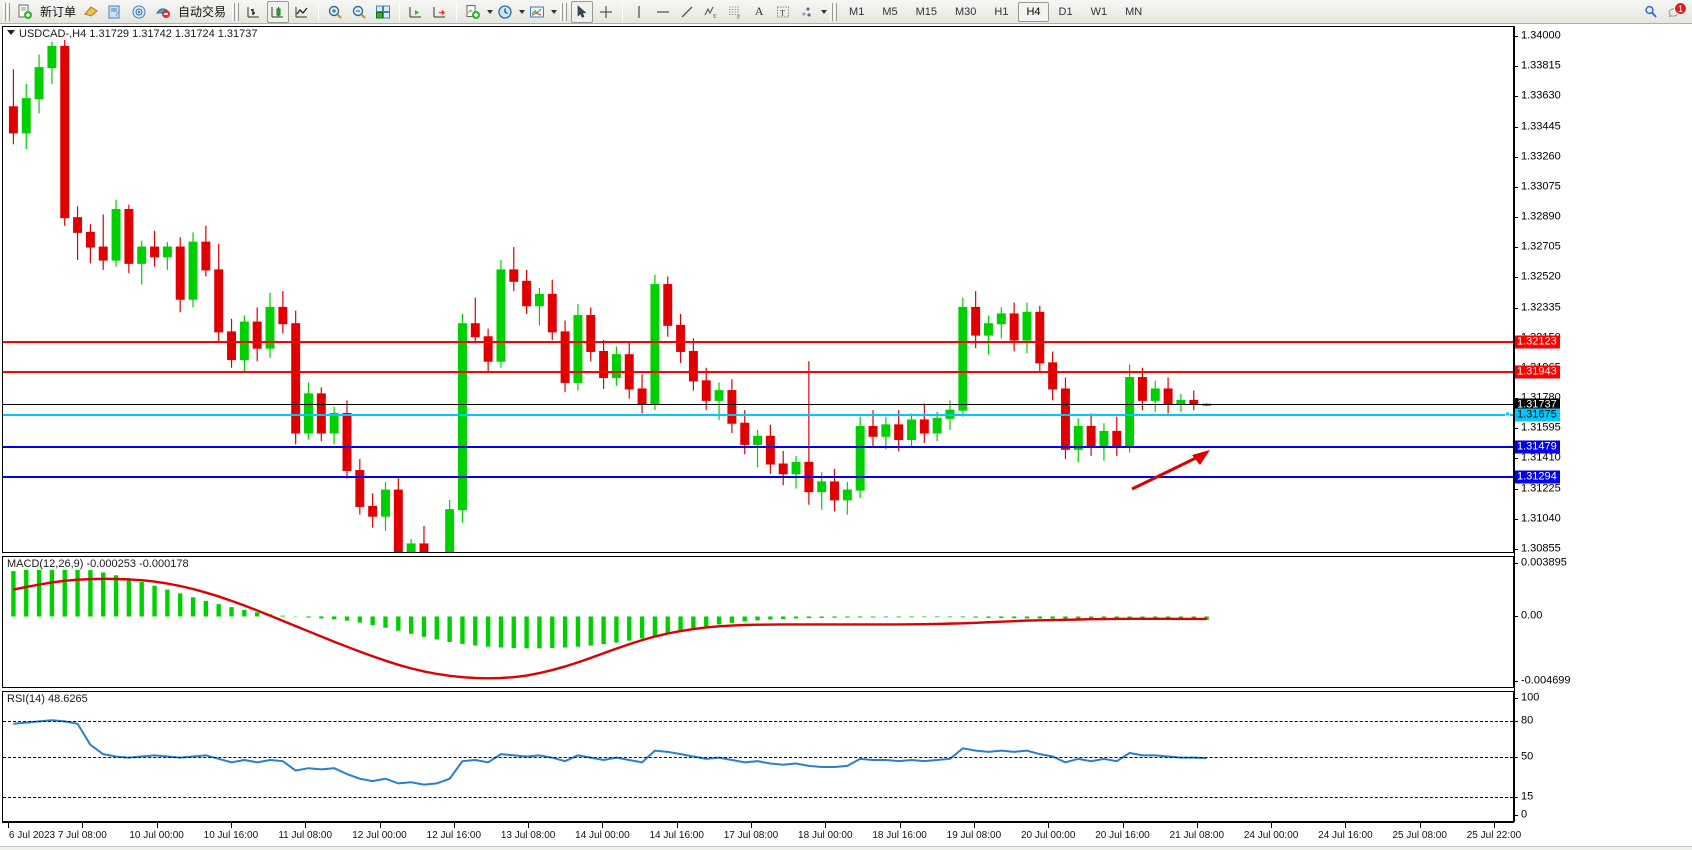 The width and height of the screenshot is (1692, 850). What do you see at coordinates (522, 11) in the screenshot?
I see `period-dropdown-icon` at bounding box center [522, 11].